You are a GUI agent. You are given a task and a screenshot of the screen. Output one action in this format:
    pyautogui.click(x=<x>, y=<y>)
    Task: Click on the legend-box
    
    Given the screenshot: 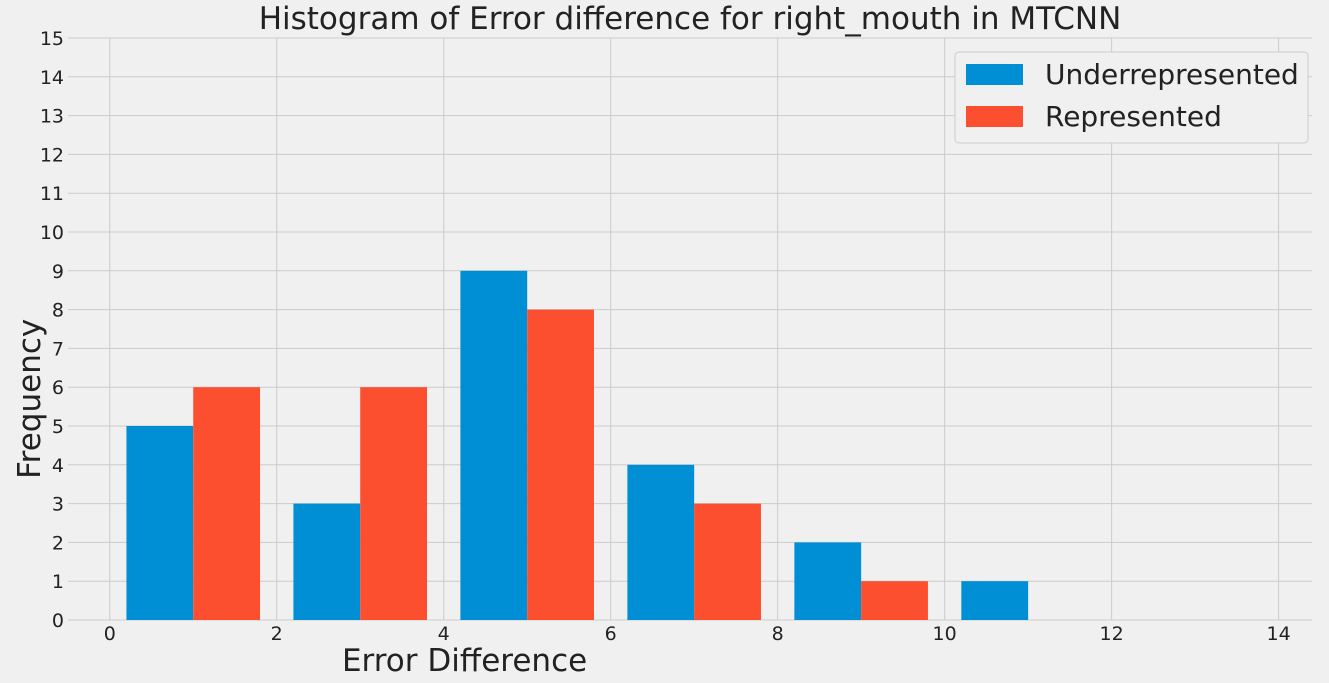 What is the action you would take?
    pyautogui.click(x=1131, y=97)
    